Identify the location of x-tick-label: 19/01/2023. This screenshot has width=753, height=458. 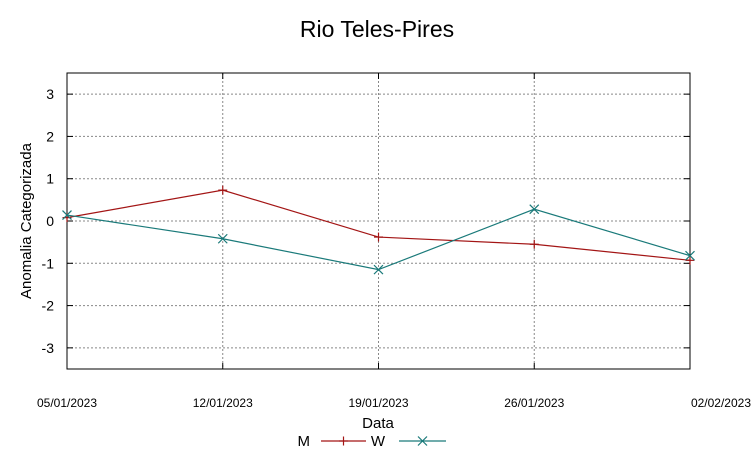
(378, 403).